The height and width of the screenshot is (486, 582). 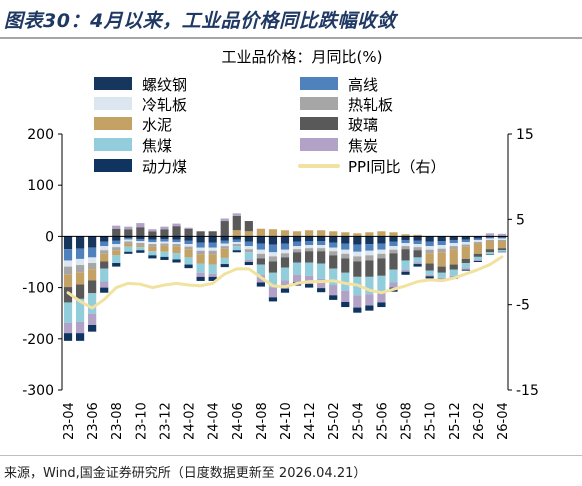 I want to click on legend-label: 动力煤, so click(x=164, y=167).